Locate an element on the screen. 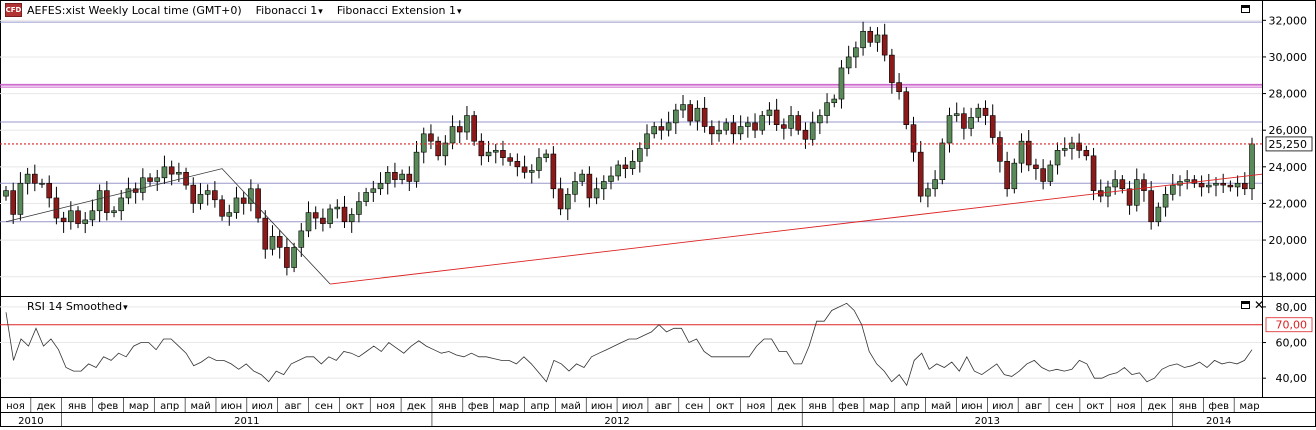 The image size is (1316, 430). cfd-badge: CFD is located at coordinates (13, 10).